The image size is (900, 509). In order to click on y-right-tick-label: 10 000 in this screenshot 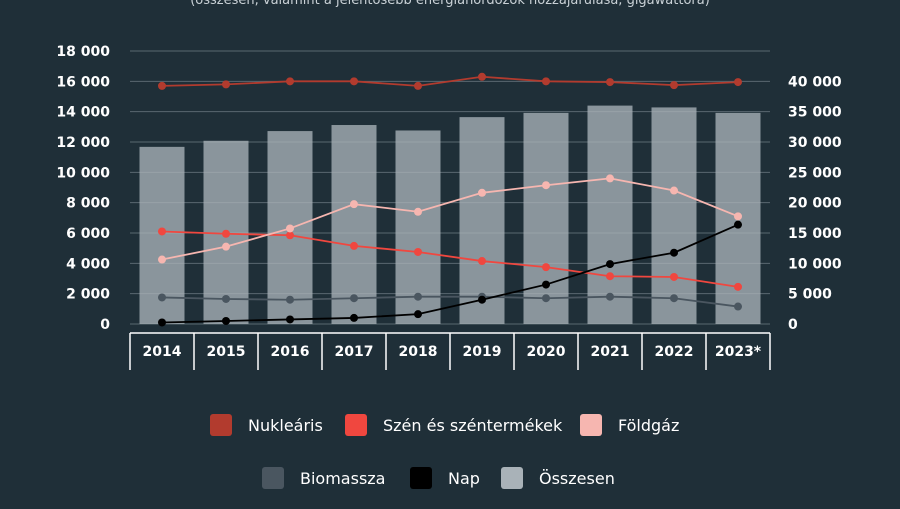, I will do `click(815, 264)`.